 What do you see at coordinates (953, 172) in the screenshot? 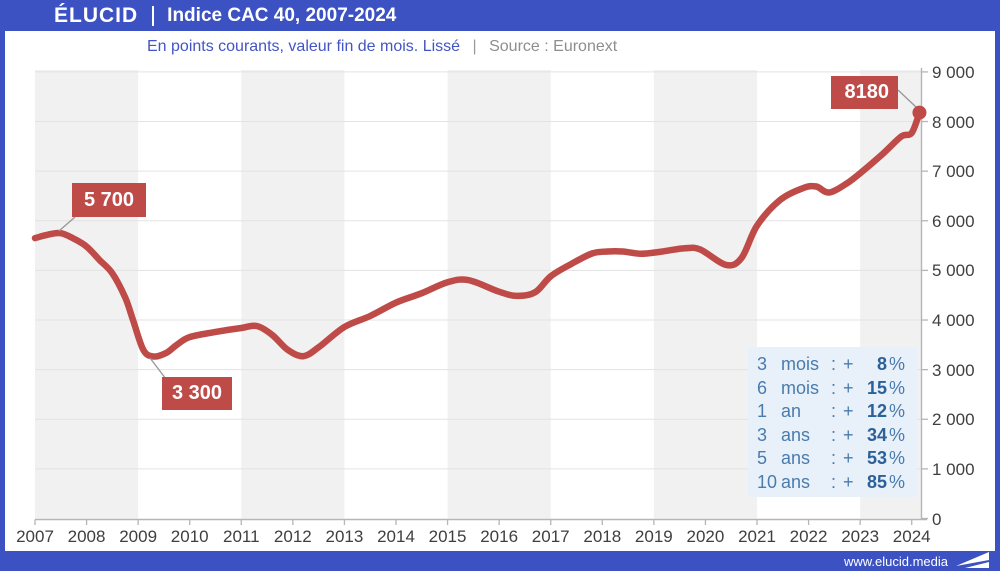
I see `y-axis-label: 7 000` at bounding box center [953, 172].